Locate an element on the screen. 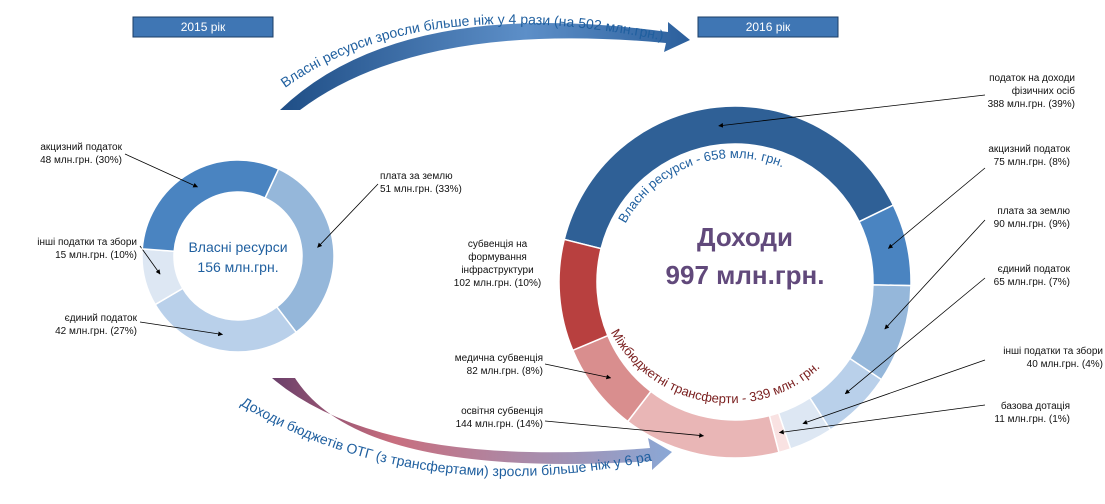  category-label: освітня субвенція is located at coordinates (502, 411).